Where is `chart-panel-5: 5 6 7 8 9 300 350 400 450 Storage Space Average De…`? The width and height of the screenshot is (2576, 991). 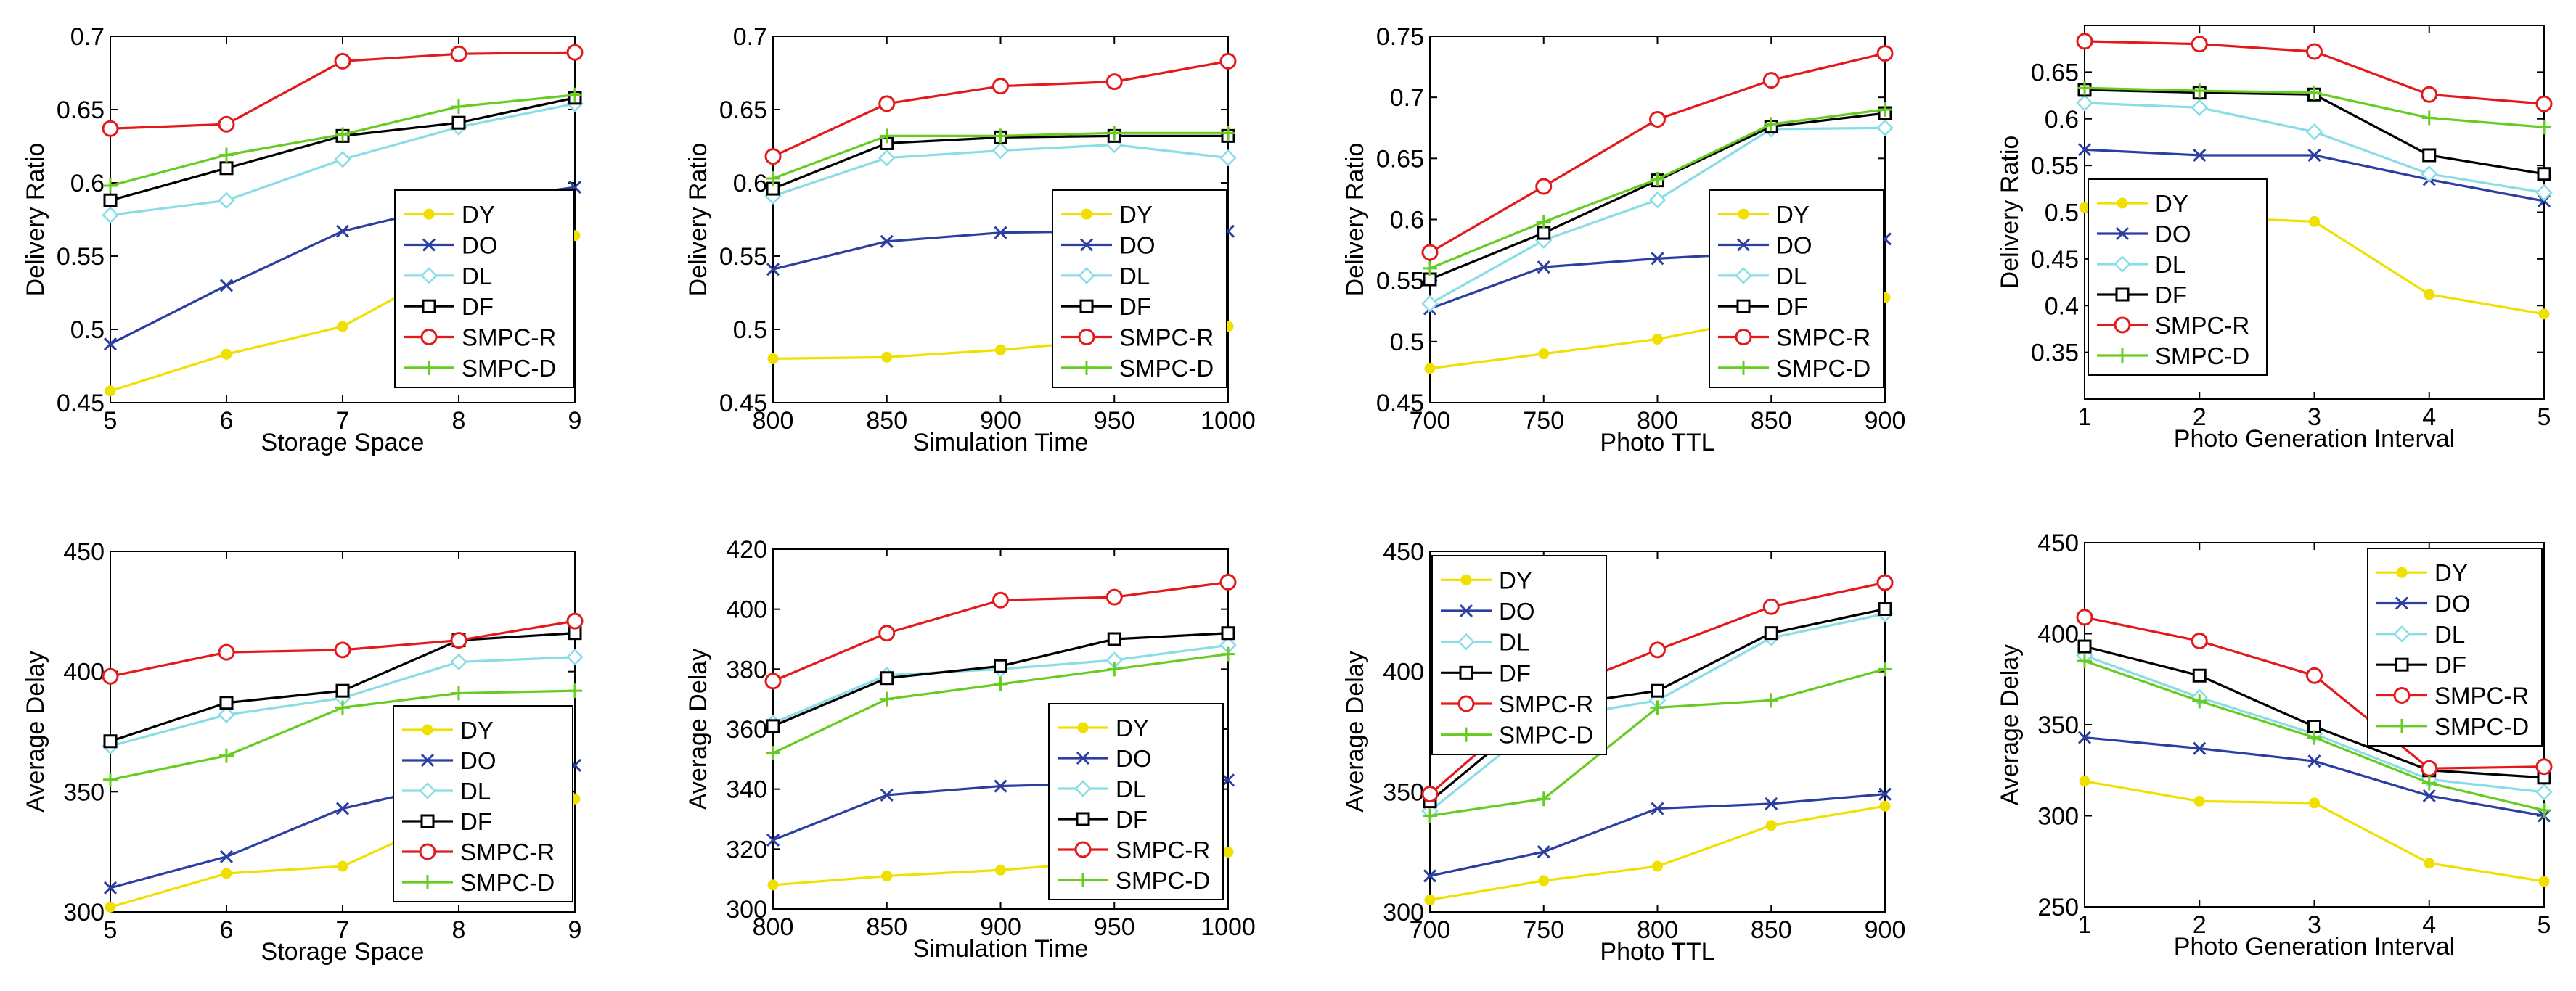
chart-panel-5: 5 6 7 8 9 300 350 400 450 Storage Space Average De… is located at coordinates (303, 752).